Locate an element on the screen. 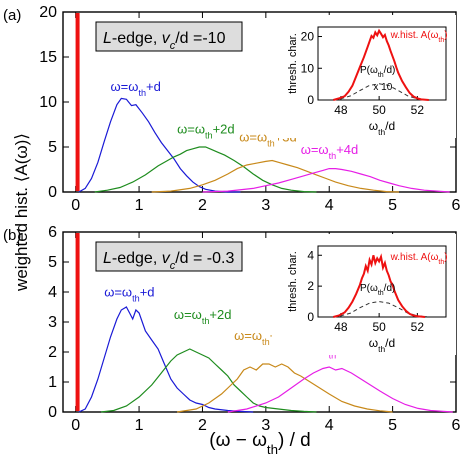 This screenshot has height=458, width=463. y-tick-label: 4 is located at coordinates (52, 292).